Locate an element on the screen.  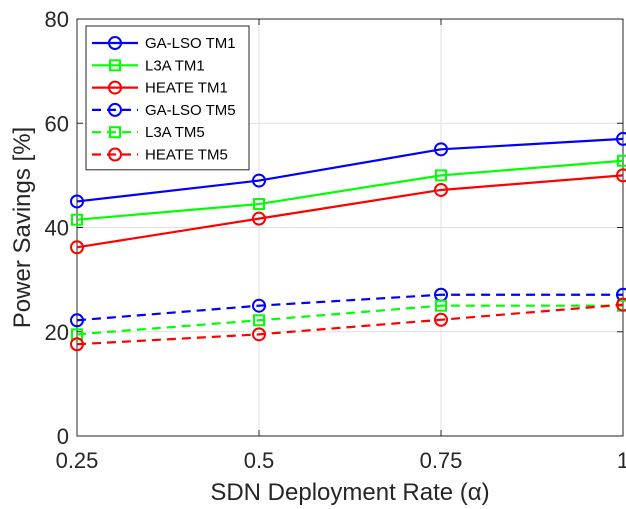
series-l3a-tm1 is located at coordinates (348, 190).